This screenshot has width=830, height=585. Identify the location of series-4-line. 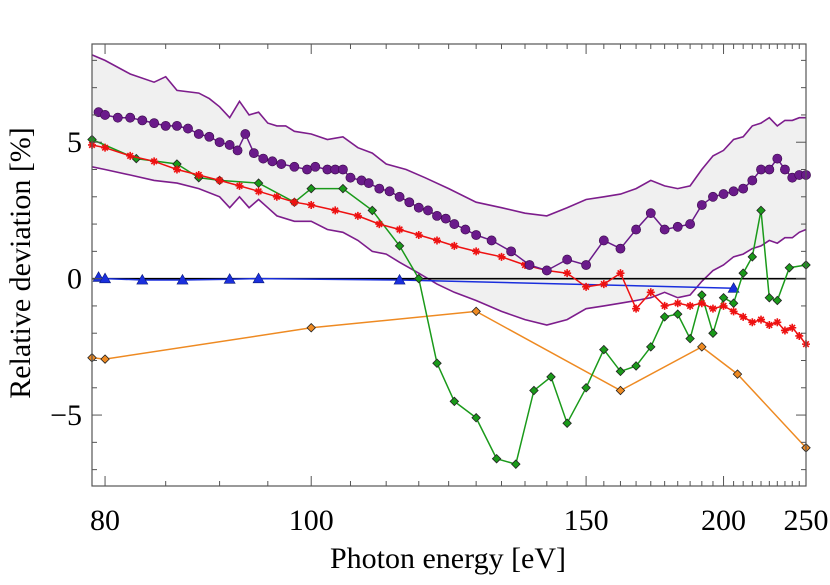
(416, 282).